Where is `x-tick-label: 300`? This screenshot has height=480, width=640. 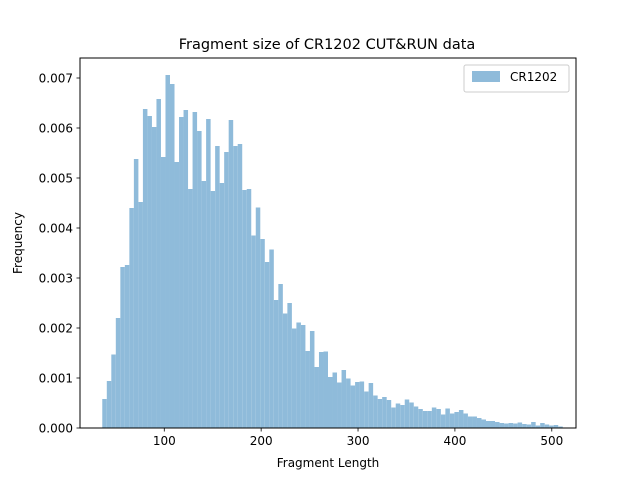
x-tick-label: 300 is located at coordinates (358, 441).